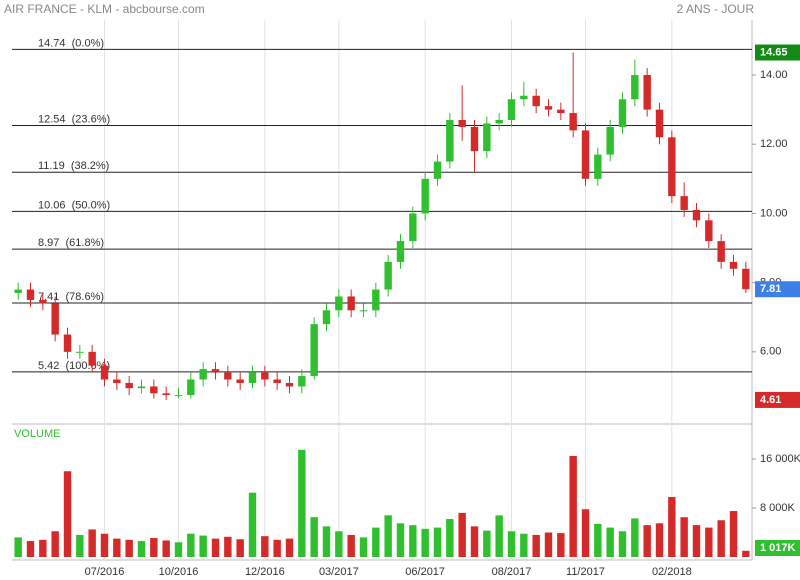  I want to click on fib-label: 11.19 (38.2%), so click(73, 166).